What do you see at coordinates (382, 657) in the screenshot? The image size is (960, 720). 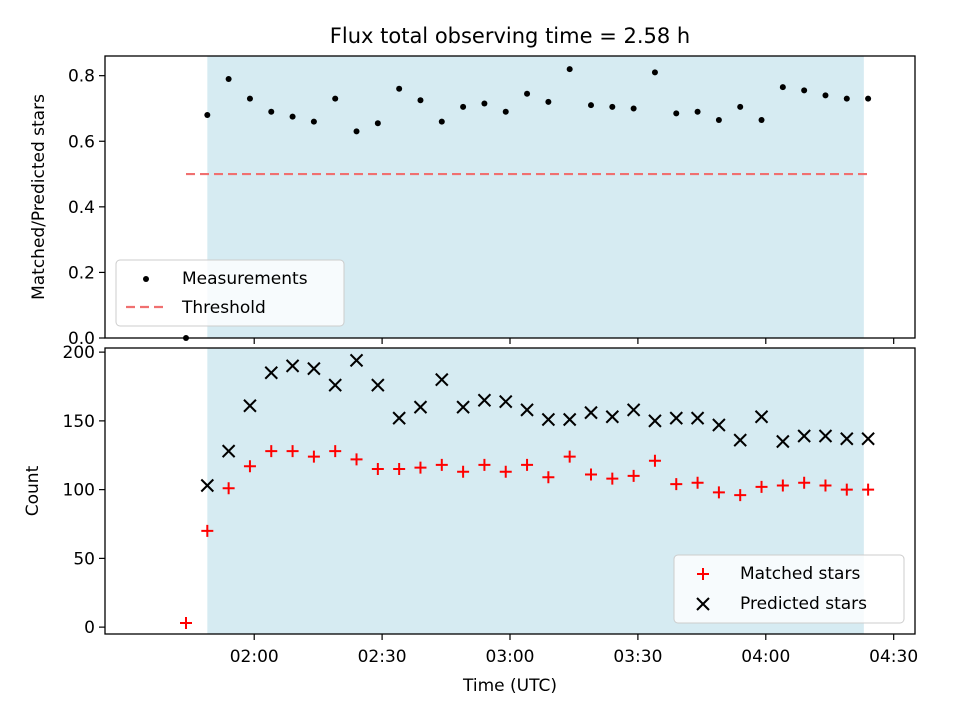 I see `x-tick-label: 02:30` at bounding box center [382, 657].